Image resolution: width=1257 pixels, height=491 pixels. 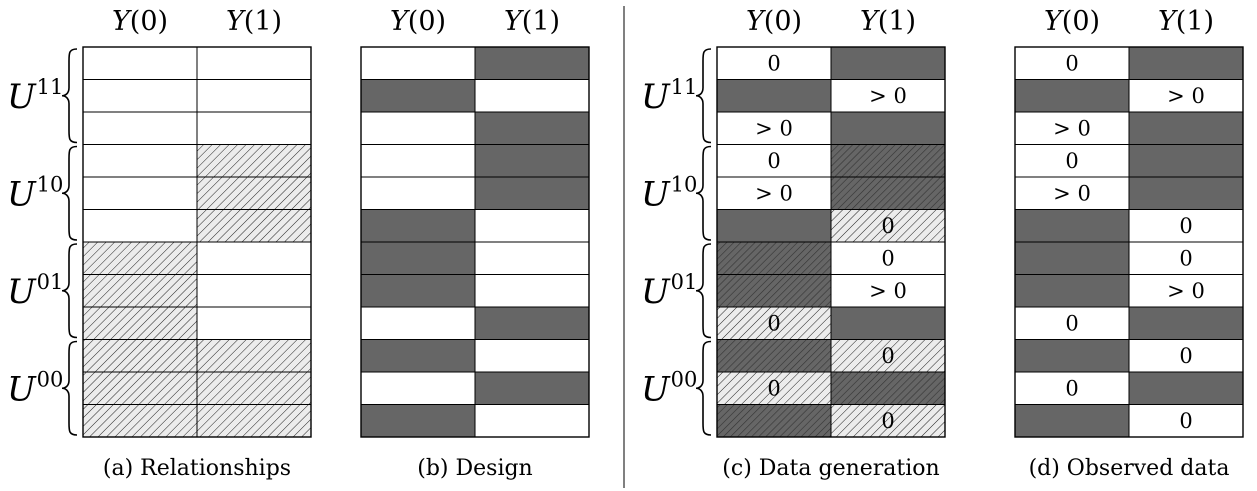 I want to click on group-label-u10: U10, so click(x=35, y=193).